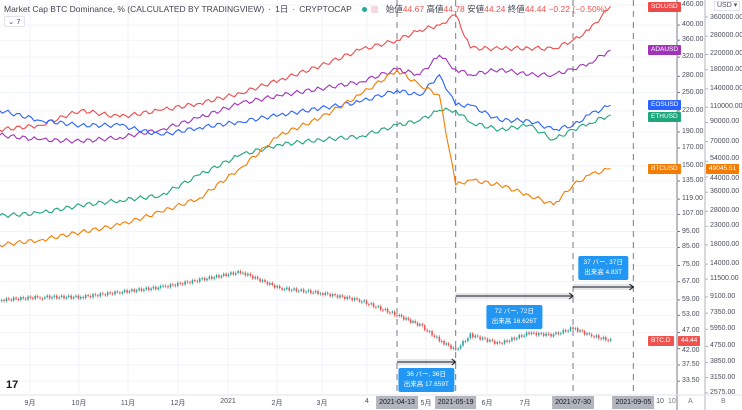 The height and width of the screenshot is (410, 742). What do you see at coordinates (476, 9) in the screenshot?
I see `low-label: 安値` at bounding box center [476, 9].